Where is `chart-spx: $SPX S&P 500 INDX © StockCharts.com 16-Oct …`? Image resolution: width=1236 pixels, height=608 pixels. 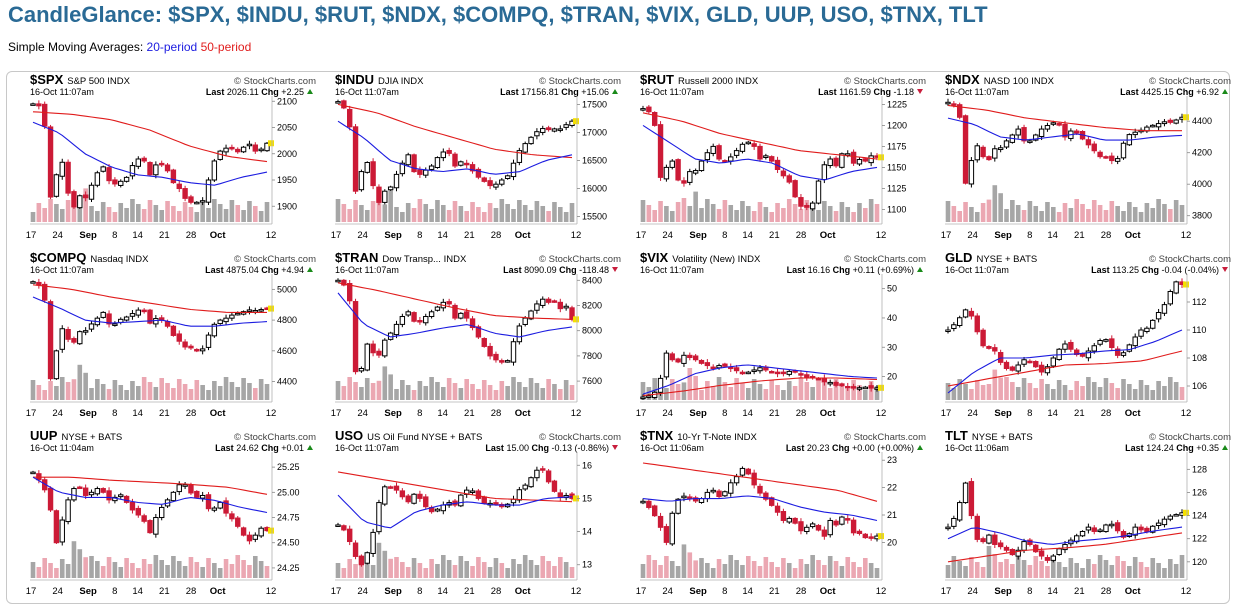
chart-spx: $SPX S&P 500 INDX © StockCharts.com 16-Oct … is located at coordinates (174, 158).